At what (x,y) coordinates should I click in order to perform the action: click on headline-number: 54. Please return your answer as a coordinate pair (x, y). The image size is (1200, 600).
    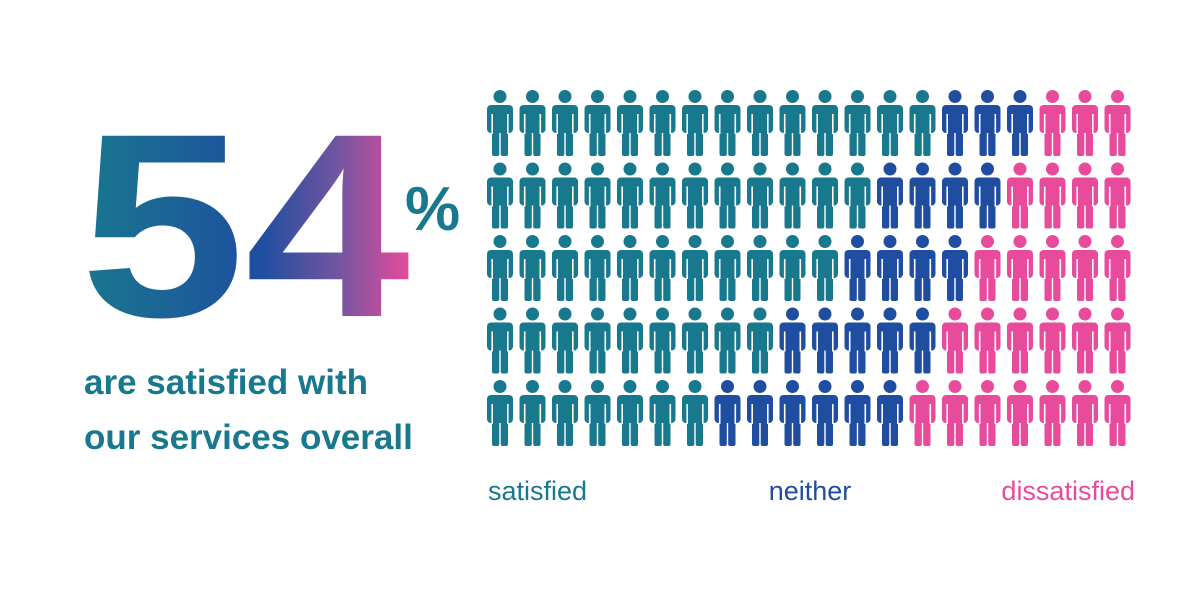
    Looking at the image, I should click on (246, 225).